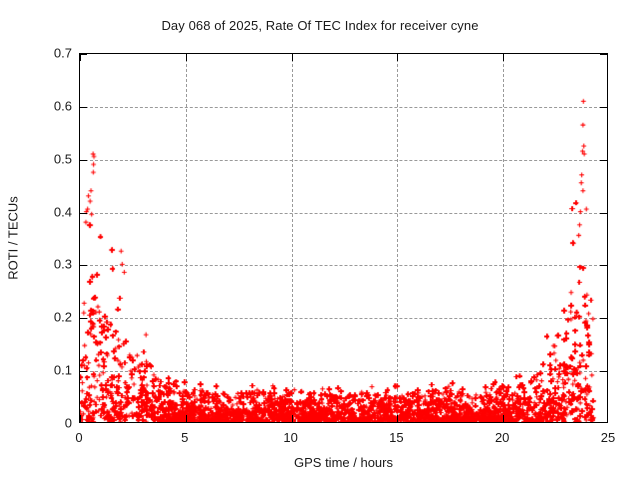 The image size is (640, 480). I want to click on x-tick-label: 0, so click(79, 437).